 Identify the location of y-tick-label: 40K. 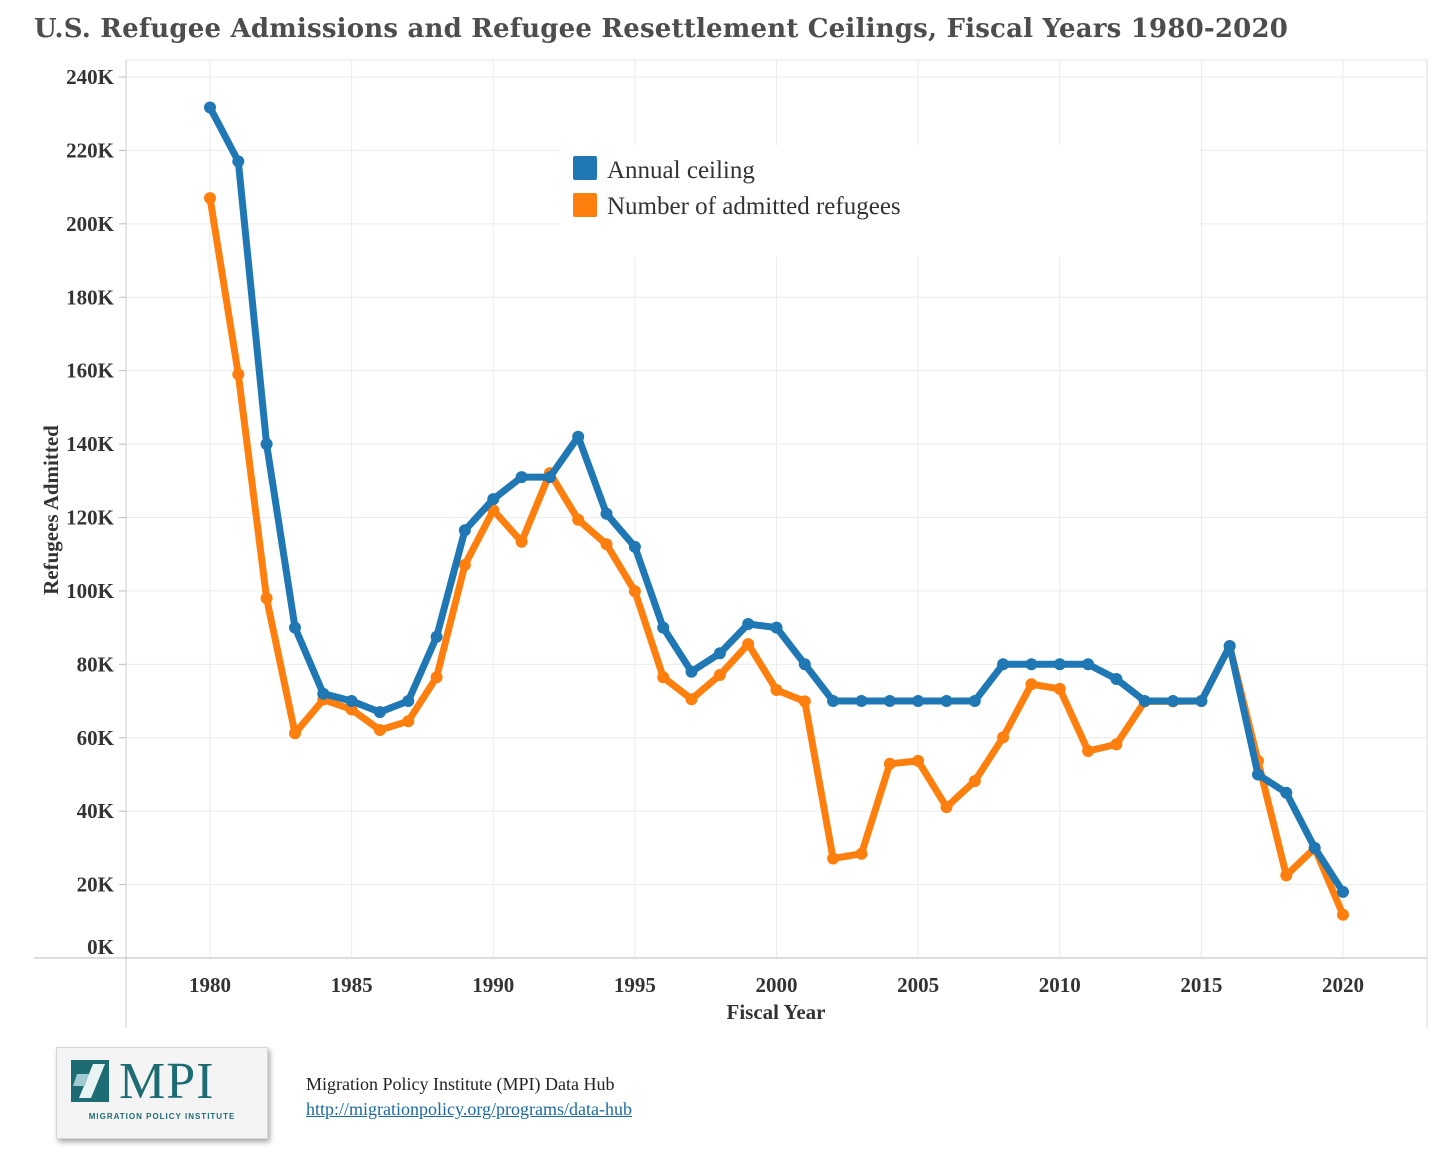
(96, 811).